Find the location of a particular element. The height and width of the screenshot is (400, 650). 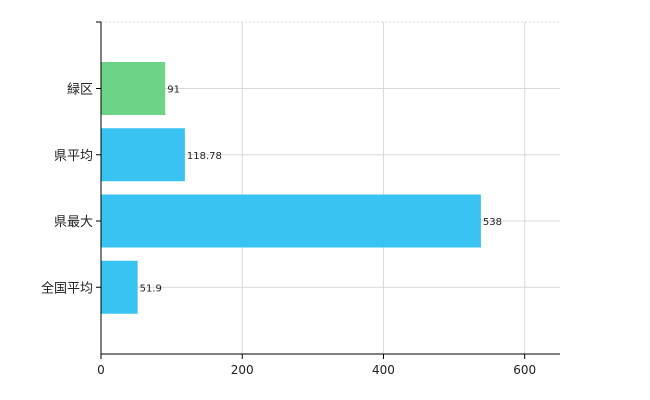

x-tick-label: 200 is located at coordinates (242, 370).